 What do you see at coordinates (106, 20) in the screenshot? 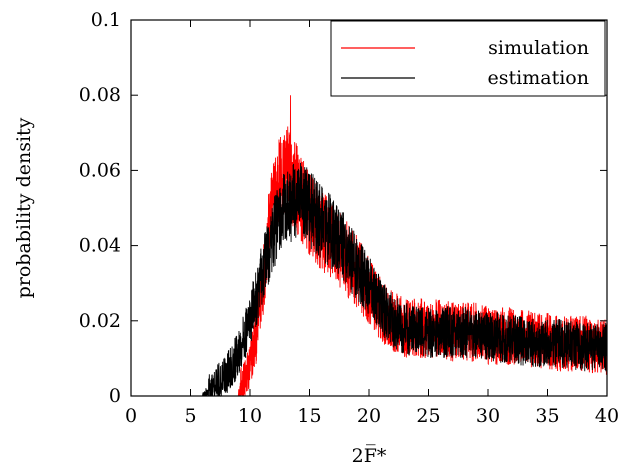
I see `y-tick-label: 0.1` at bounding box center [106, 20].